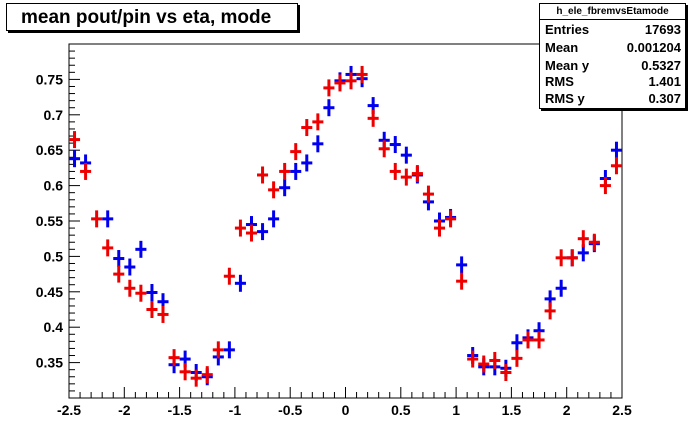 Image resolution: width=692 pixels, height=444 pixels. Describe the element at coordinates (49, 292) in the screenshot. I see `y-tick-label: 0.45` at that location.